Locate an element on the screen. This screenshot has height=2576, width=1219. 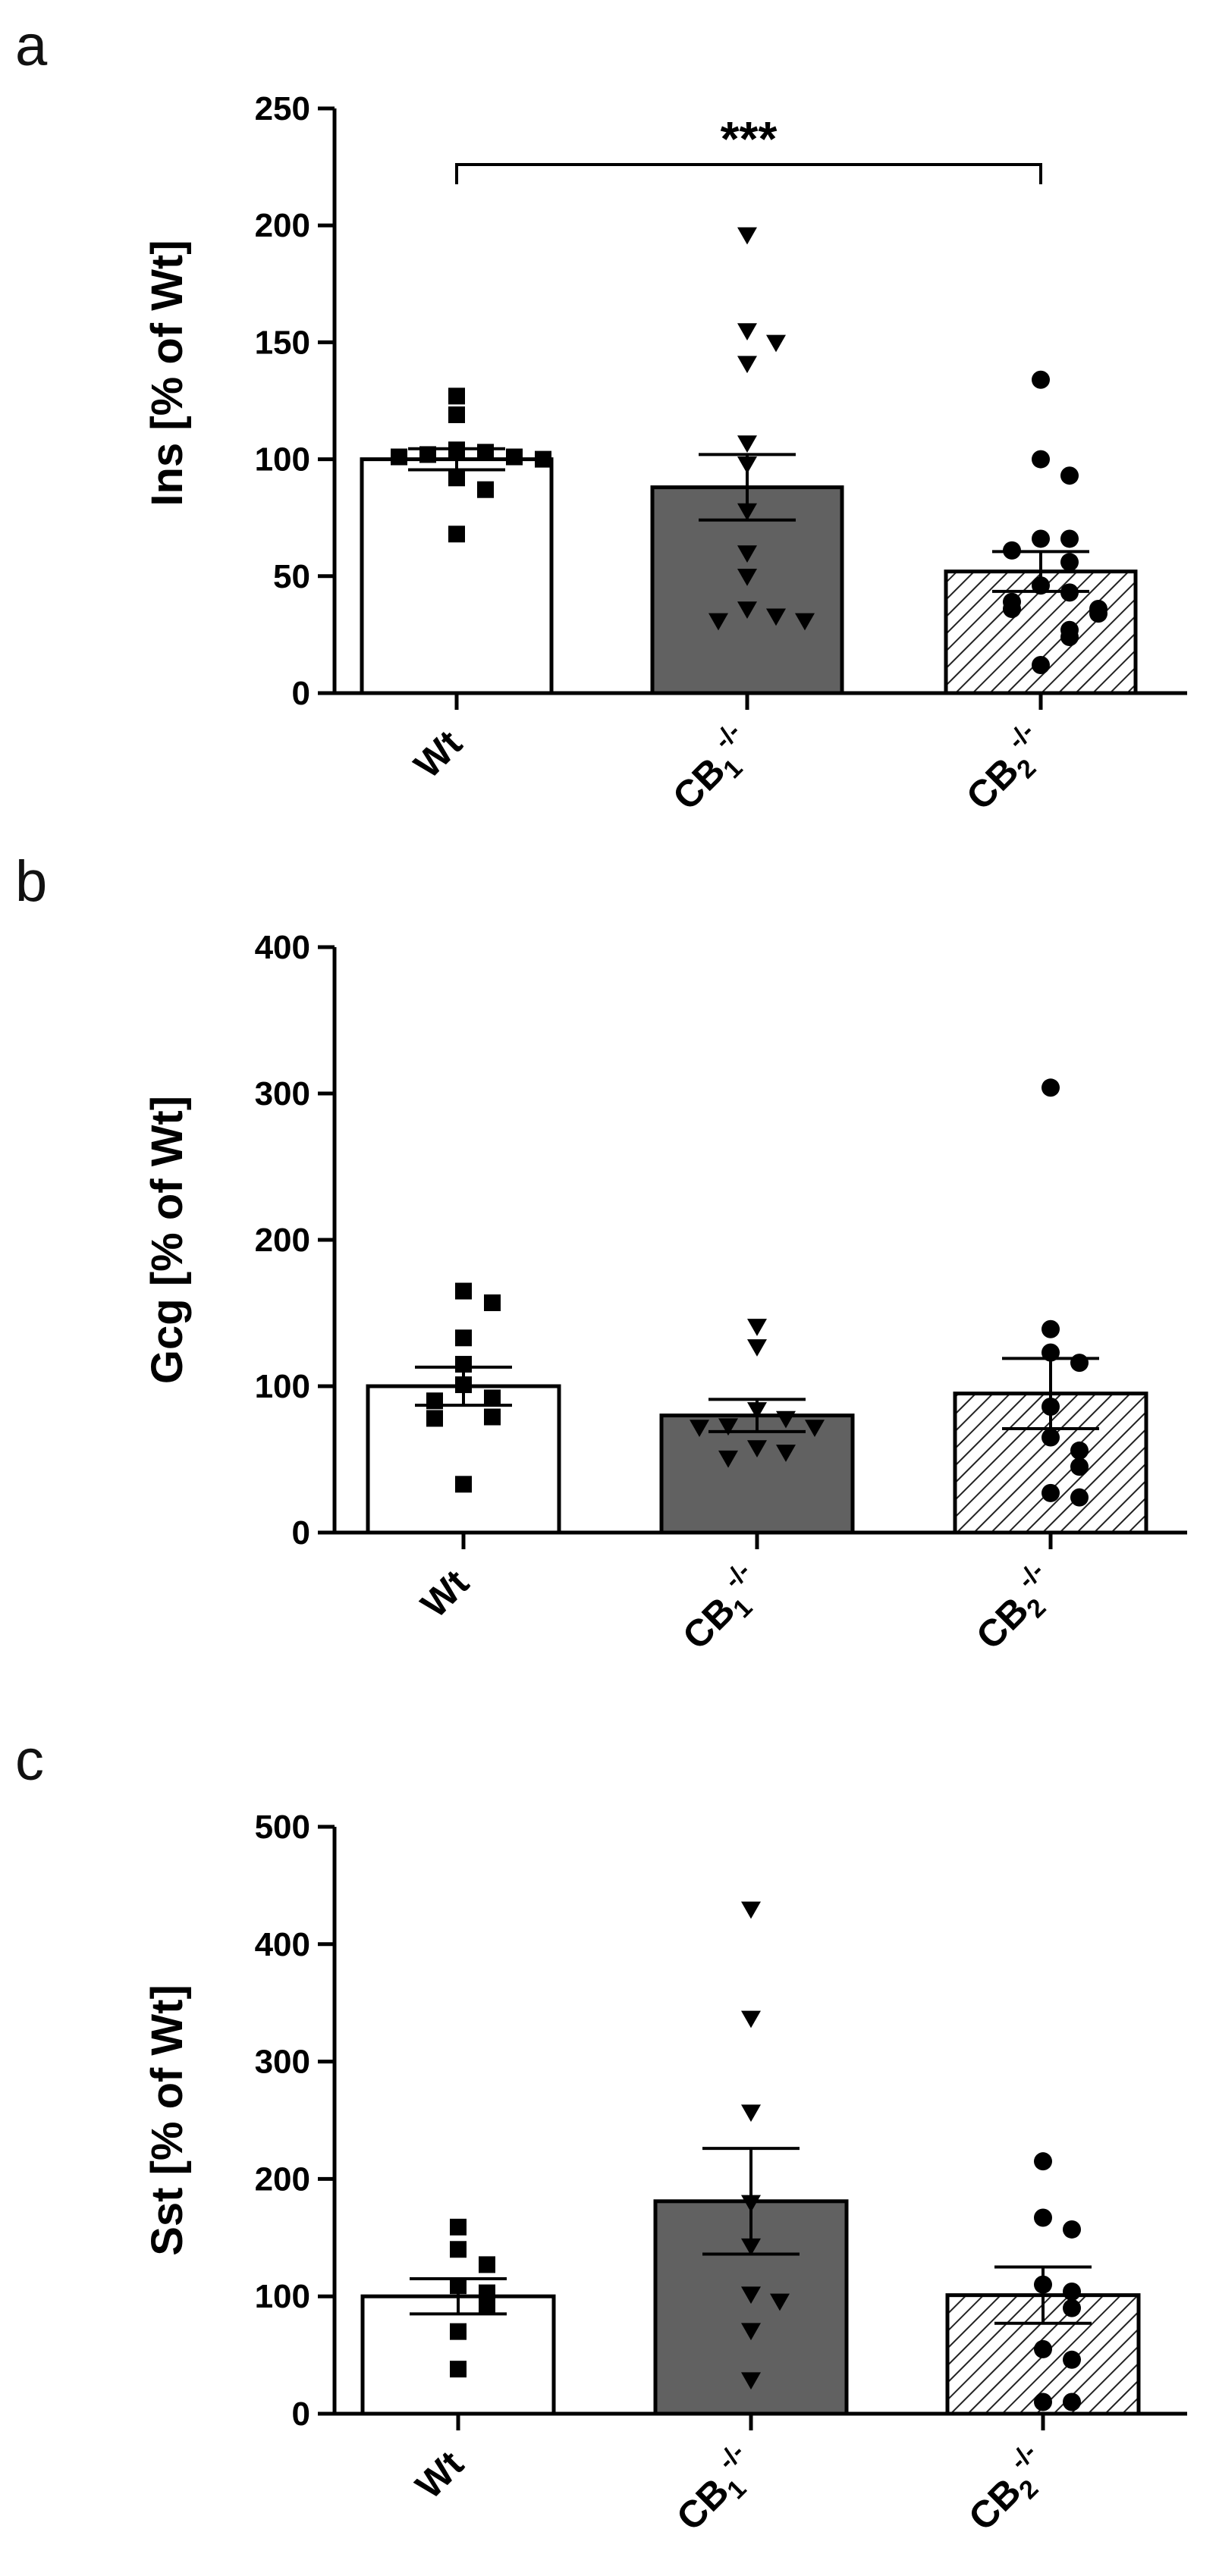
significance-label: *** is located at coordinates (749, 138).